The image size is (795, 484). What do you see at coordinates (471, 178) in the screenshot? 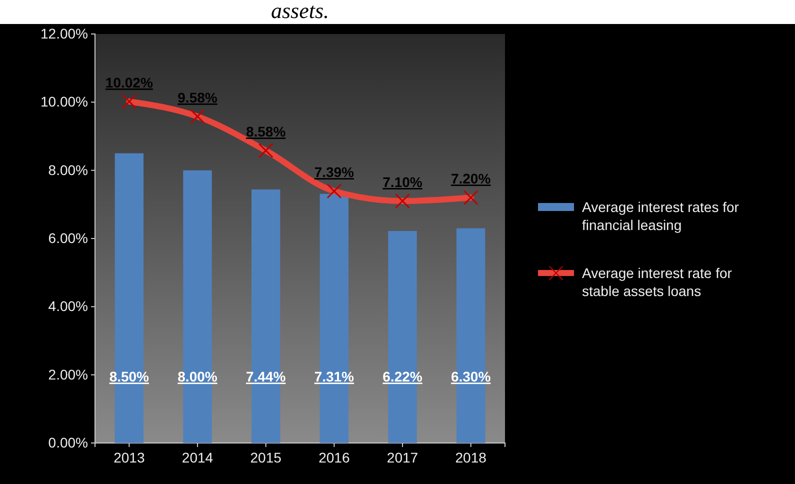
I see `data-label: 7.20%` at bounding box center [471, 178].